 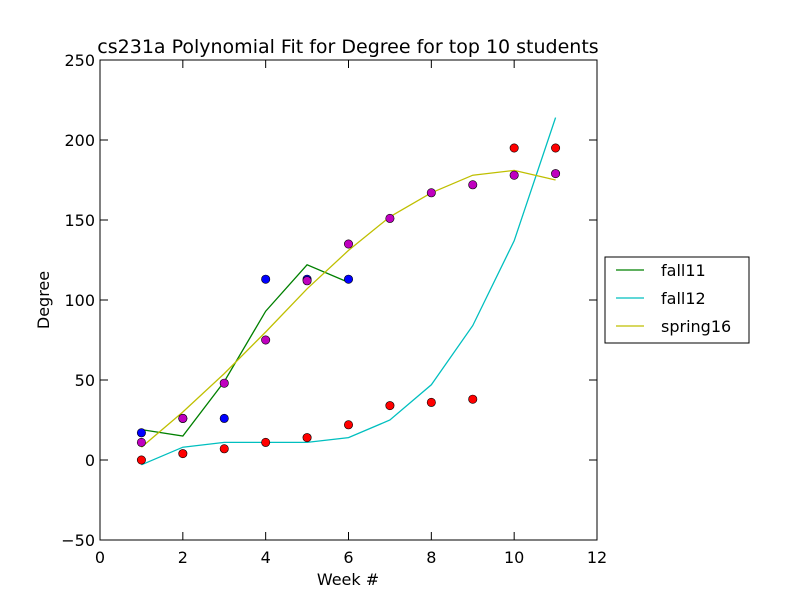 I want to click on y-tick-label-5: 200, so click(x=79, y=140).